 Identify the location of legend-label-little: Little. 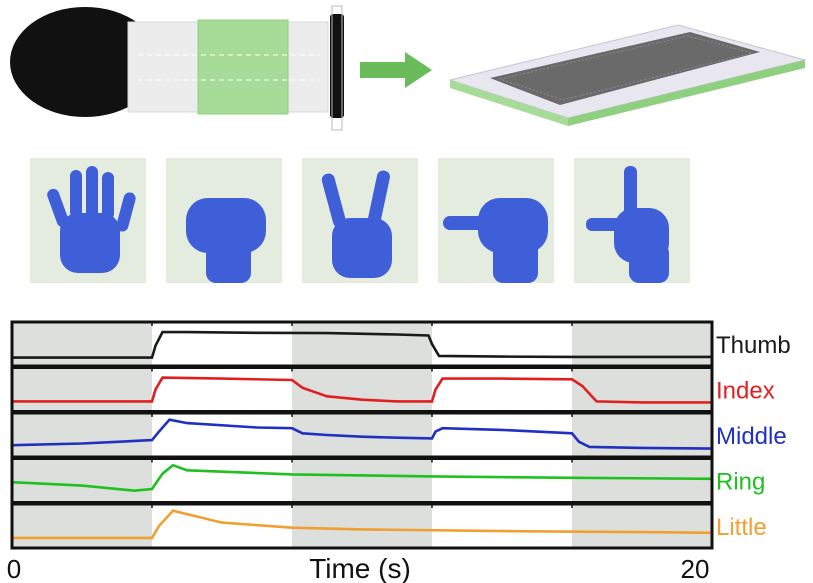
(741, 527).